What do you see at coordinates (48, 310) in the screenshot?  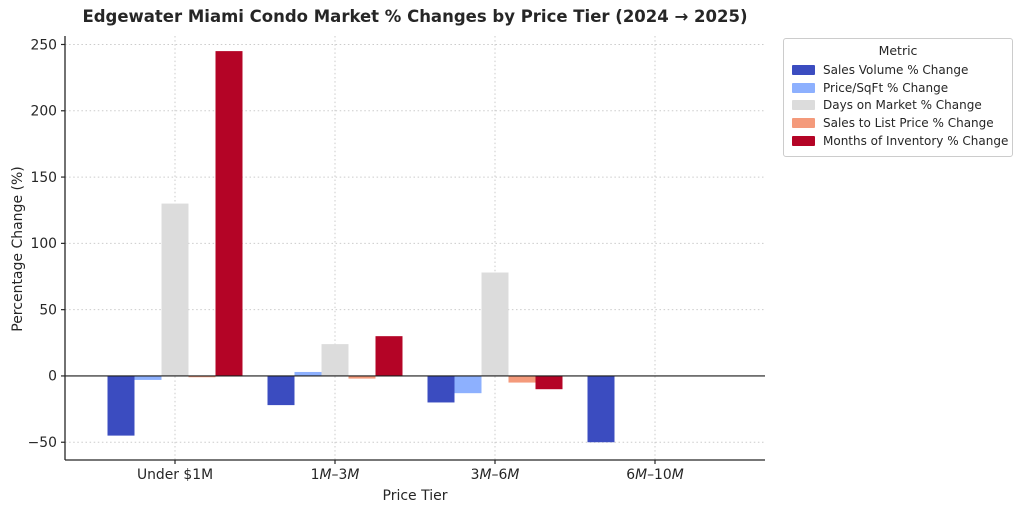 I see `y-tick-label: 50` at bounding box center [48, 310].